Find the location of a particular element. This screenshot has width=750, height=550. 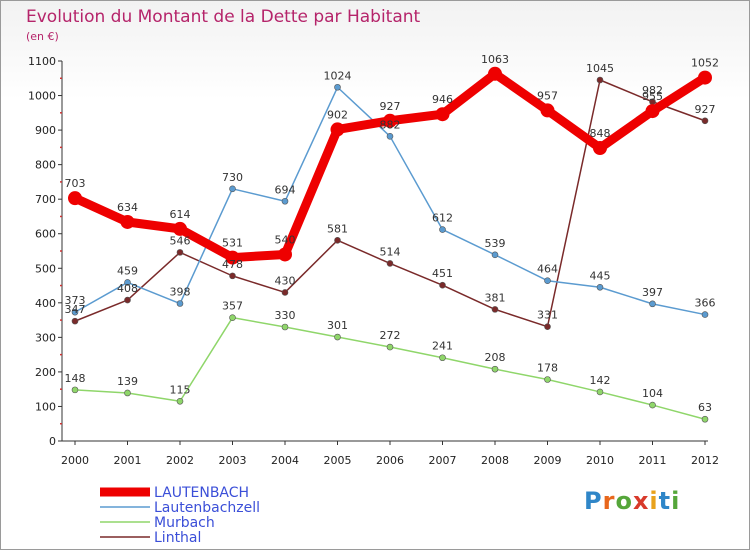

proxiti-logo: Proxiti is located at coordinates (632, 501).